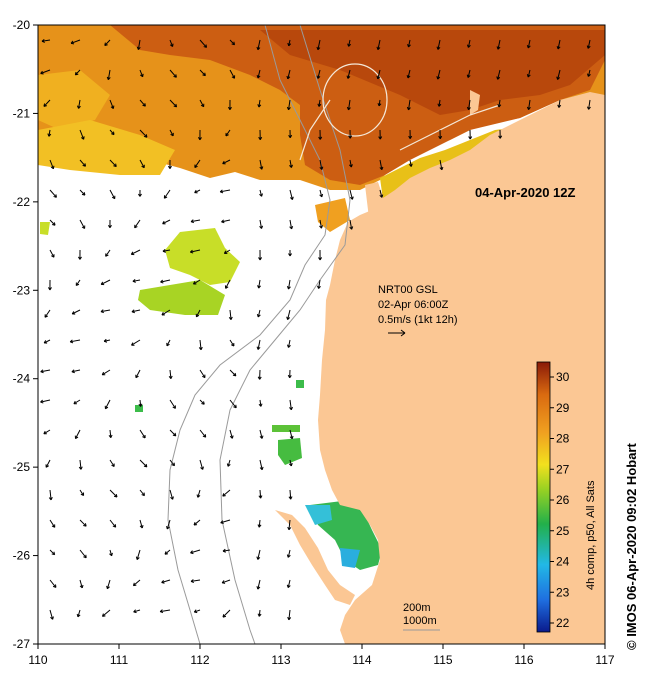 This screenshot has width=647, height=684. Describe the element at coordinates (22, 113) in the screenshot. I see `y-tick-label: -21` at that location.